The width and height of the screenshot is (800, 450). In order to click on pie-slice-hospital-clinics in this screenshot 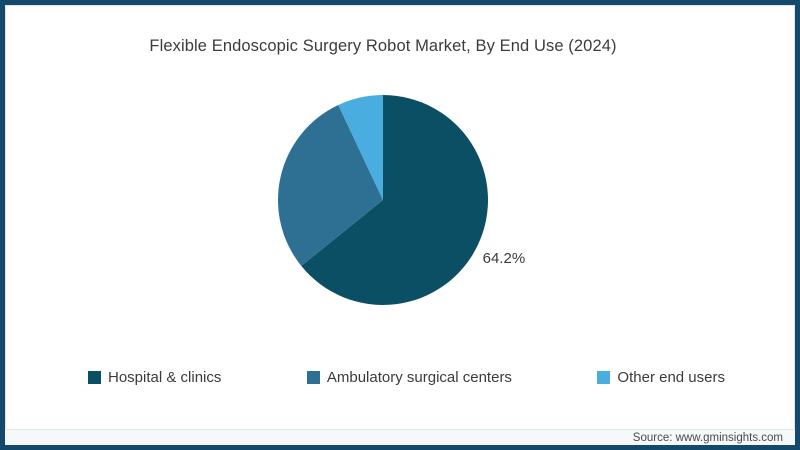, I will do `click(394, 200)`.